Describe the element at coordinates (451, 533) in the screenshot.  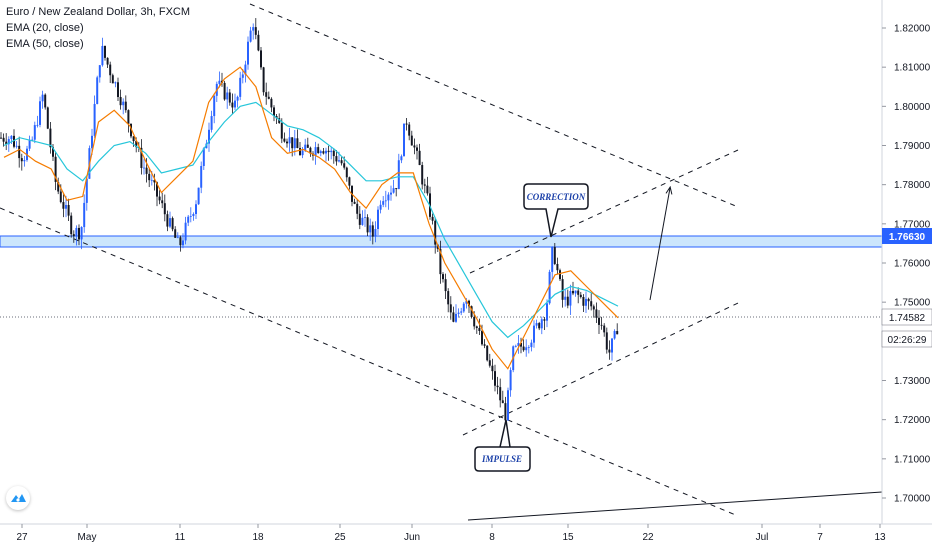
I see `time-axis: 27 May 11 18 25 Jun 8 15 22 Jul 7 13` at that location.